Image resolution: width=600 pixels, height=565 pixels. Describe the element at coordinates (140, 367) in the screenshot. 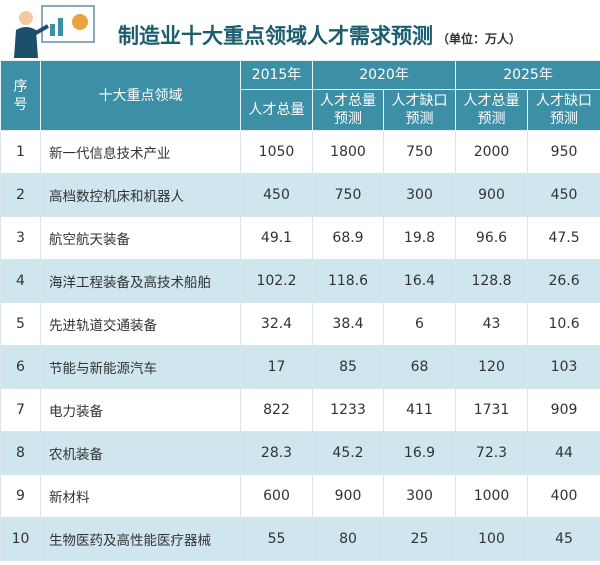

I see `table-cell: 节能与新能源汽车` at that location.